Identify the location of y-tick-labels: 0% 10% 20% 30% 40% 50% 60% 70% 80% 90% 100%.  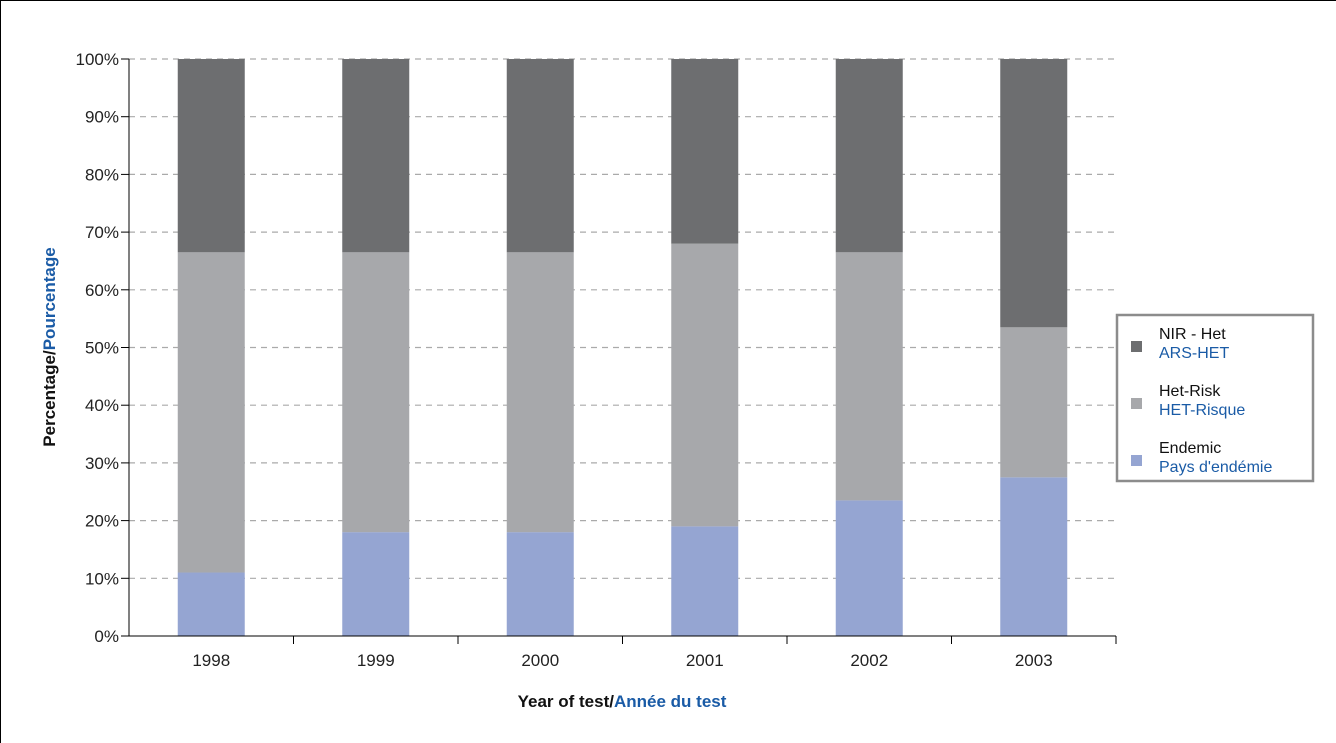
(97, 348).